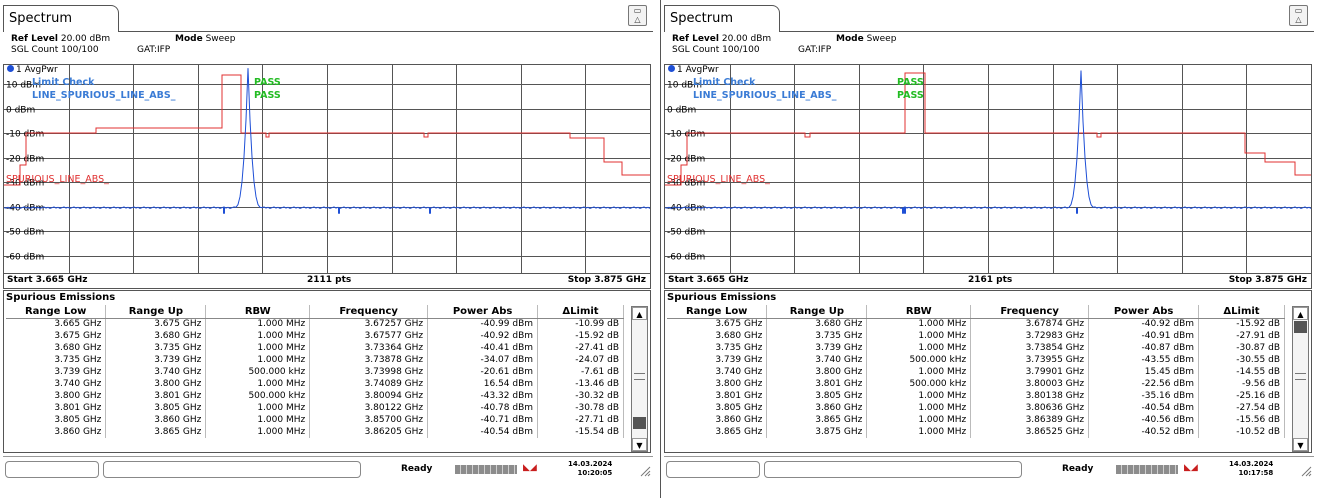  What do you see at coordinates (1030, 432) in the screenshot?
I see `table-cell: 3.86525 GHz` at bounding box center [1030, 432].